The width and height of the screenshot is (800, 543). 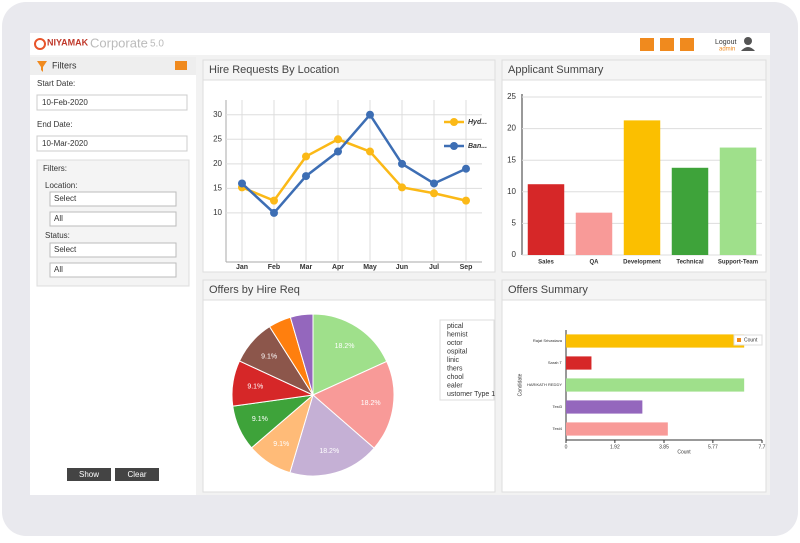 I want to click on status-select, so click(x=113, y=250).